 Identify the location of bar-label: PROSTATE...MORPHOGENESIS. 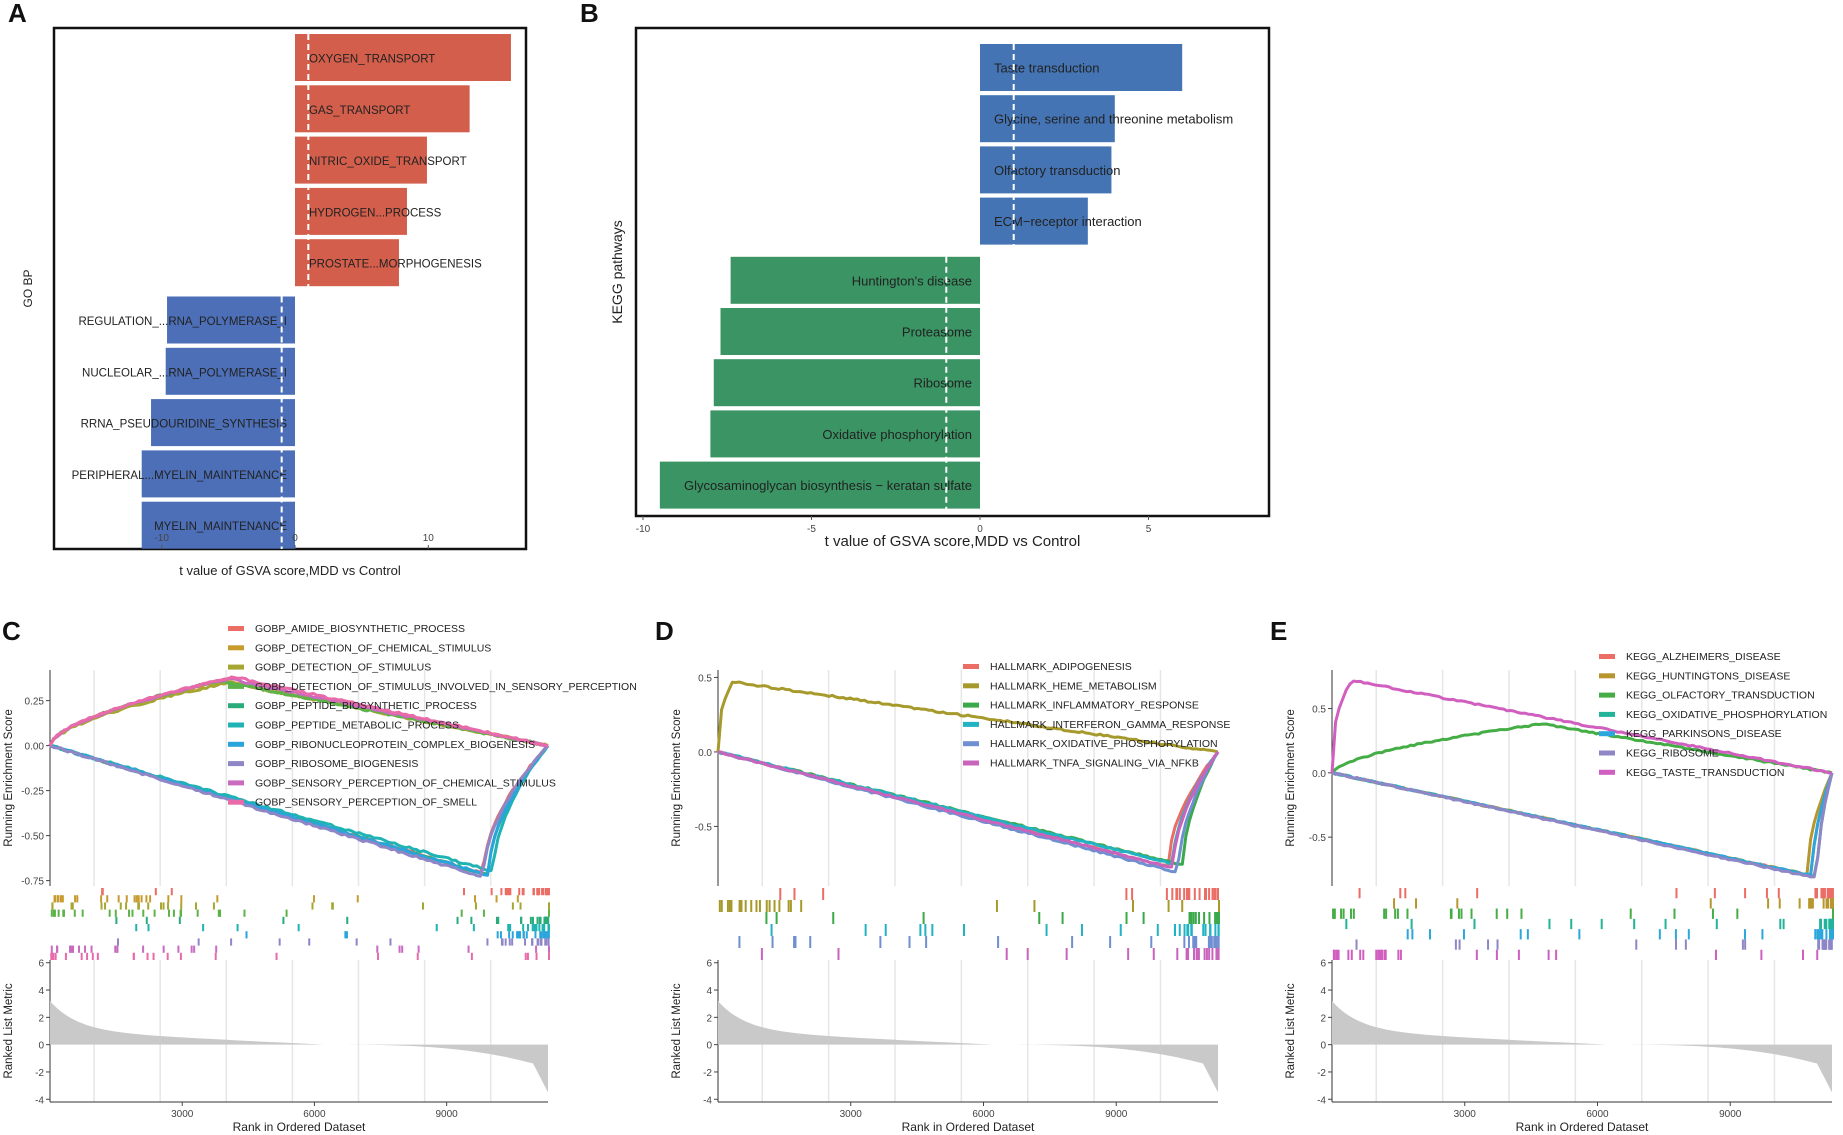
(395, 265).